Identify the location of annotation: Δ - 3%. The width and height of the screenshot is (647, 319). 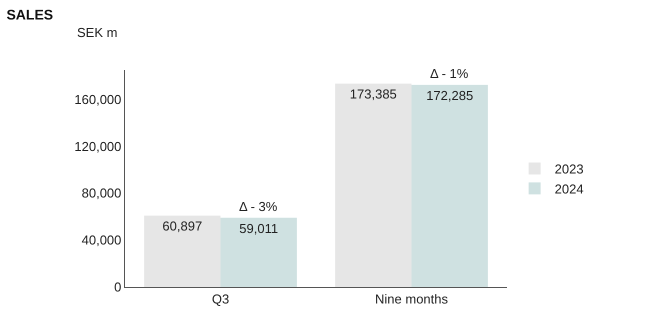
(258, 206).